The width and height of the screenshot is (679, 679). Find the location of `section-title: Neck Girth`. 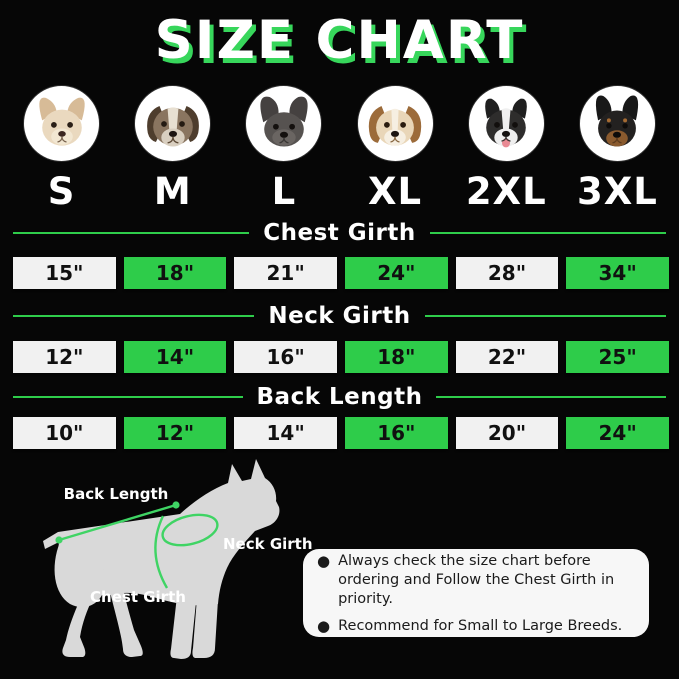

section-title: Neck Girth is located at coordinates (339, 316).